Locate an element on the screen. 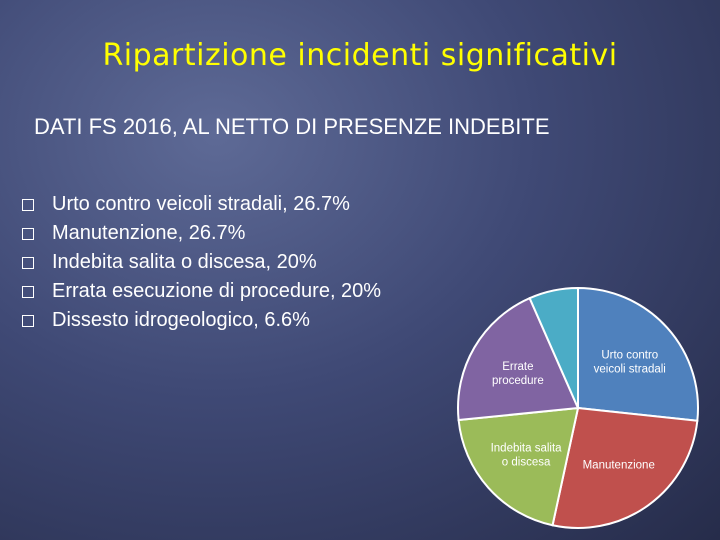 The height and width of the screenshot is (540, 720). bullet-text: Indebita salita o discesa, 20% is located at coordinates (184, 262).